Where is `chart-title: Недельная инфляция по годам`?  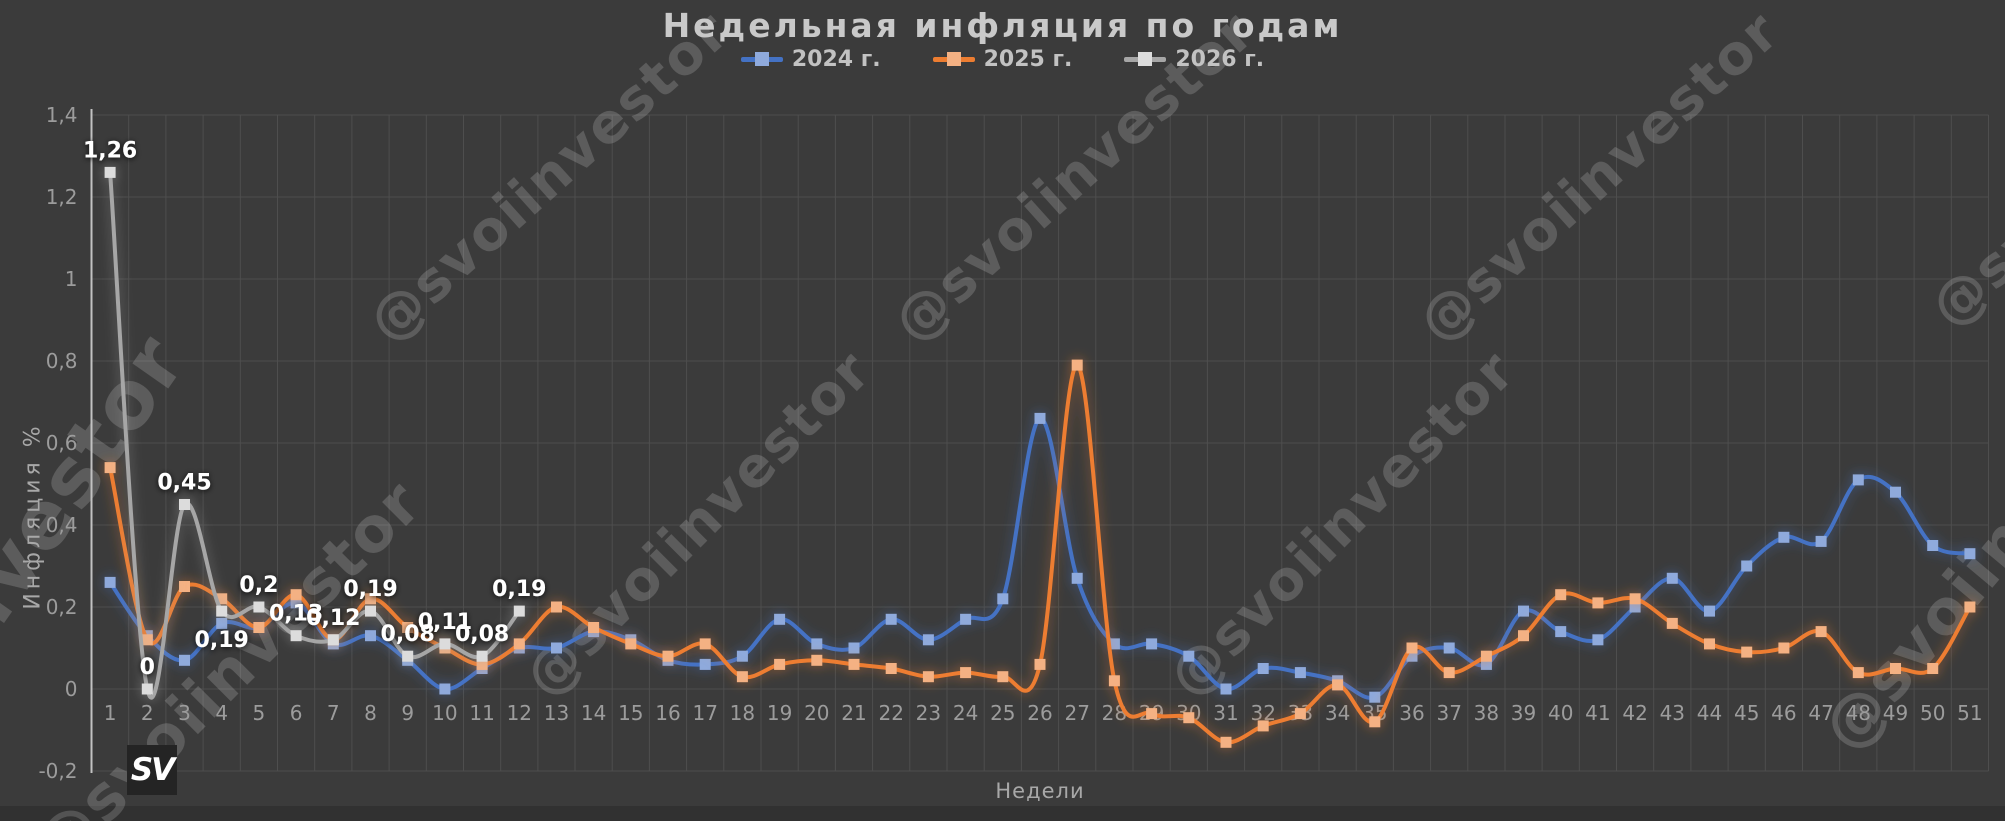
chart-title: Недельная инфляция по годам is located at coordinates (1002, 25).